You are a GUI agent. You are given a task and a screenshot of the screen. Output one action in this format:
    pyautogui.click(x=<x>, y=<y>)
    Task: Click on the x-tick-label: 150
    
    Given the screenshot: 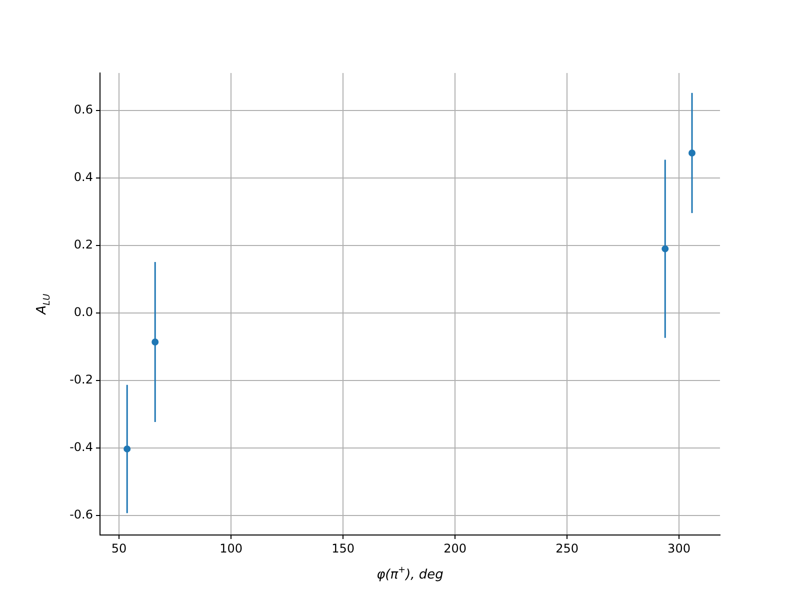 What is the action you would take?
    pyautogui.click(x=343, y=548)
    